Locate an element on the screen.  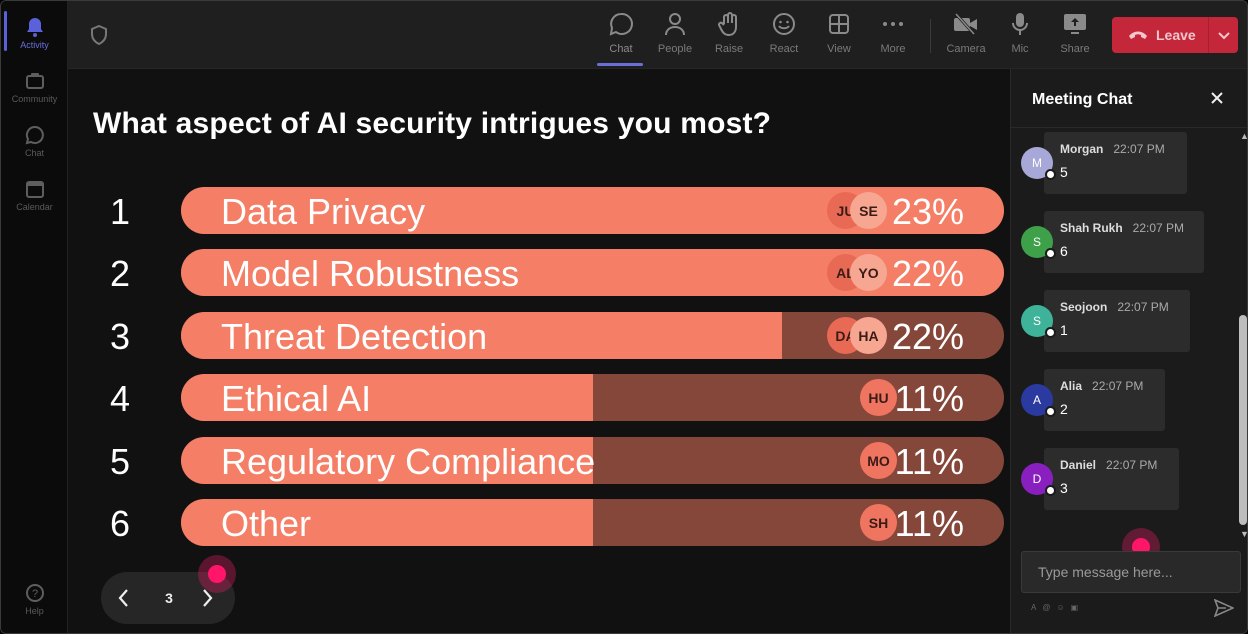
leave-button: Leave is located at coordinates (1175, 35).